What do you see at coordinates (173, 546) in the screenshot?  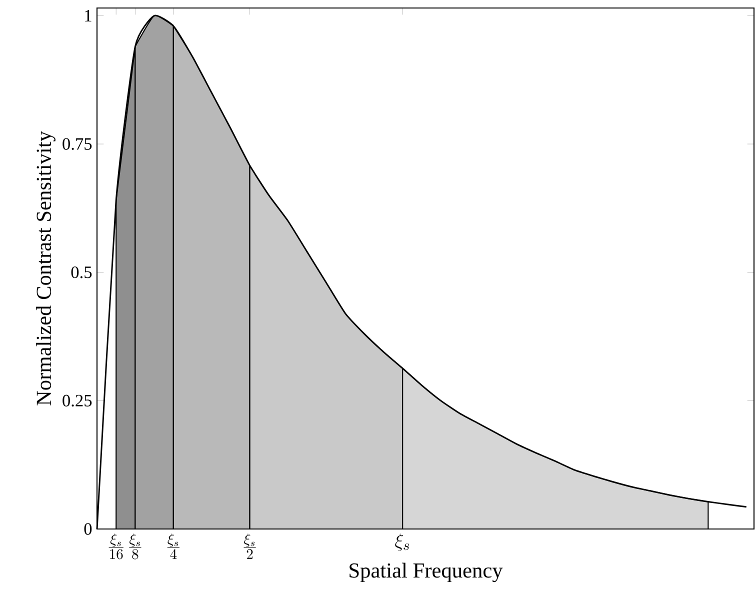 I see `x-tick-label: $\frac{\xi_s}{4}$` at bounding box center [173, 546].